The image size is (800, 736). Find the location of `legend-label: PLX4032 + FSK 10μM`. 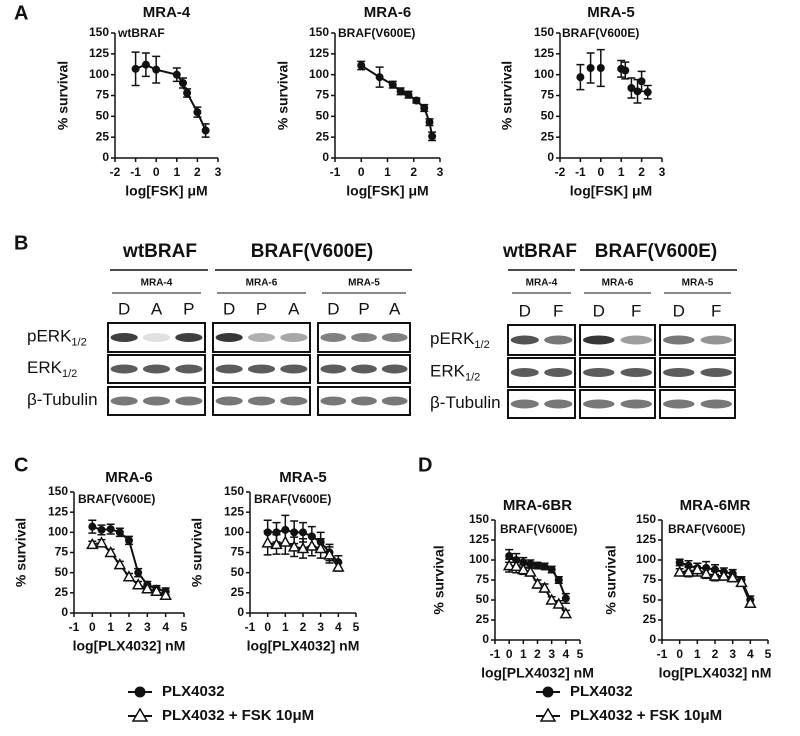

legend-label: PLX4032 + FSK 10μM is located at coordinates (238, 715).